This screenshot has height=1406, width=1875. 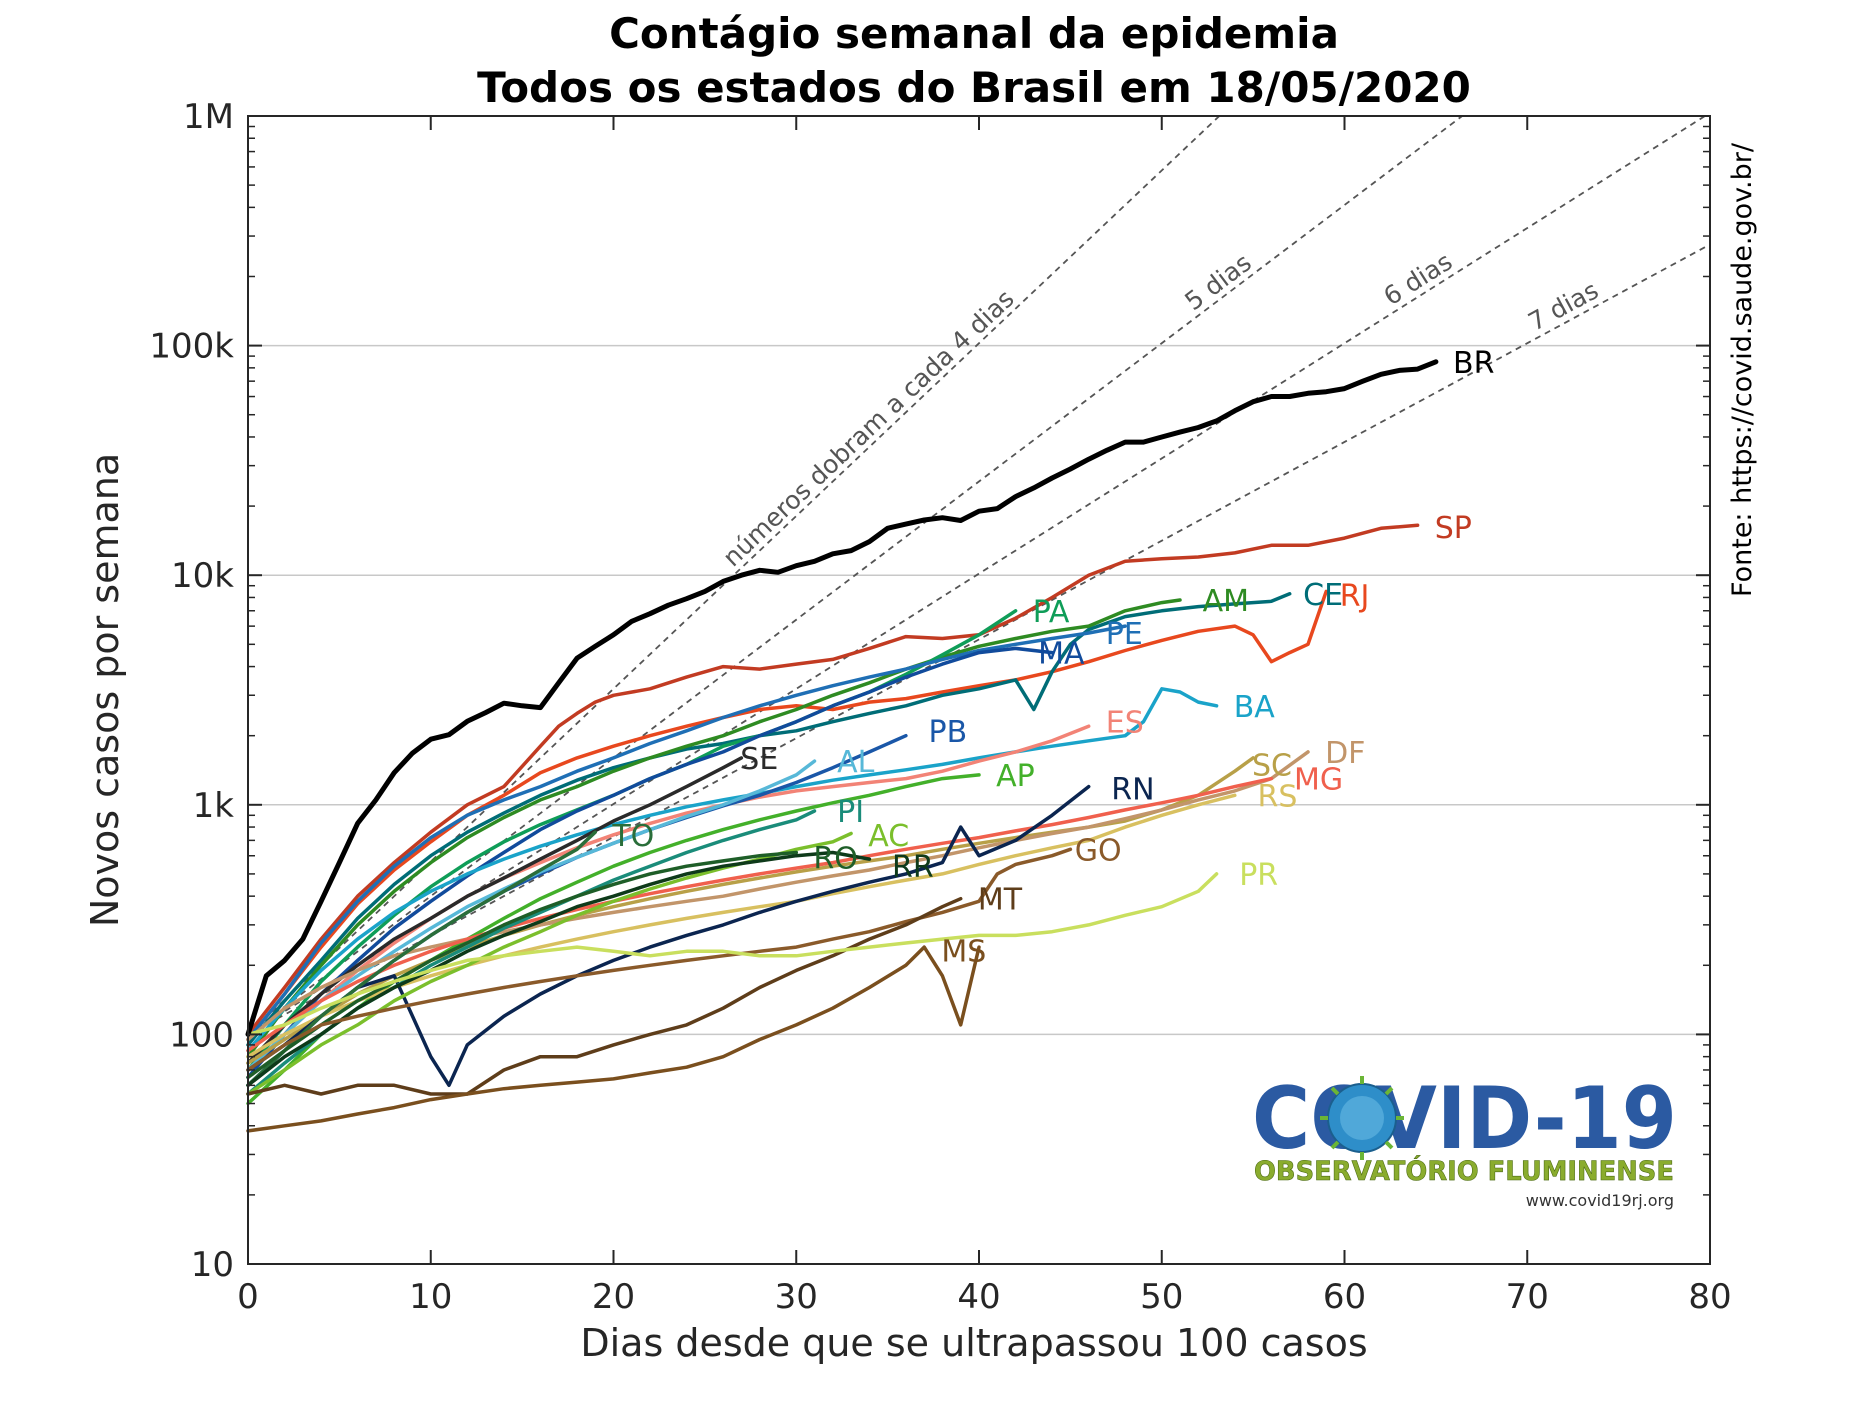 I want to click on series-label-br: BR, so click(x=1473, y=363).